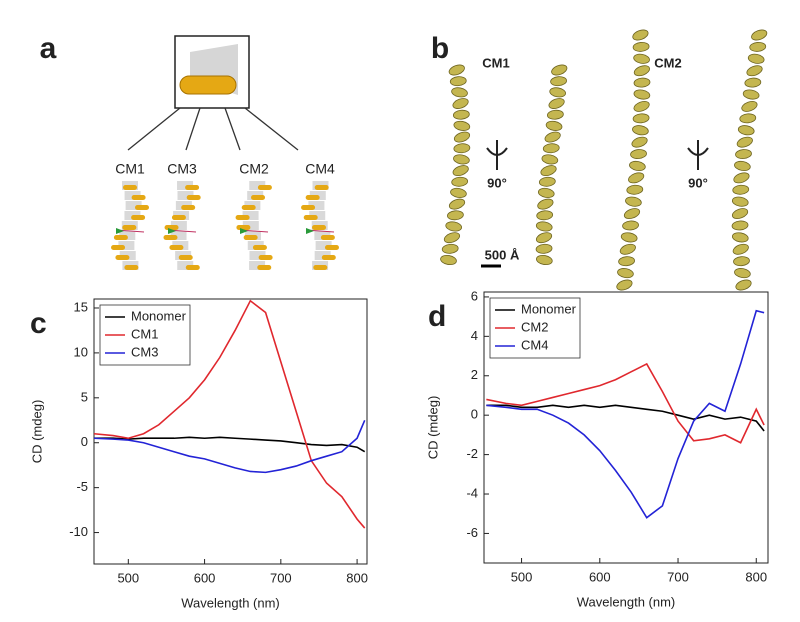 The width and height of the screenshot is (800, 622). I want to click on rotation-label: 90°, so click(497, 182).